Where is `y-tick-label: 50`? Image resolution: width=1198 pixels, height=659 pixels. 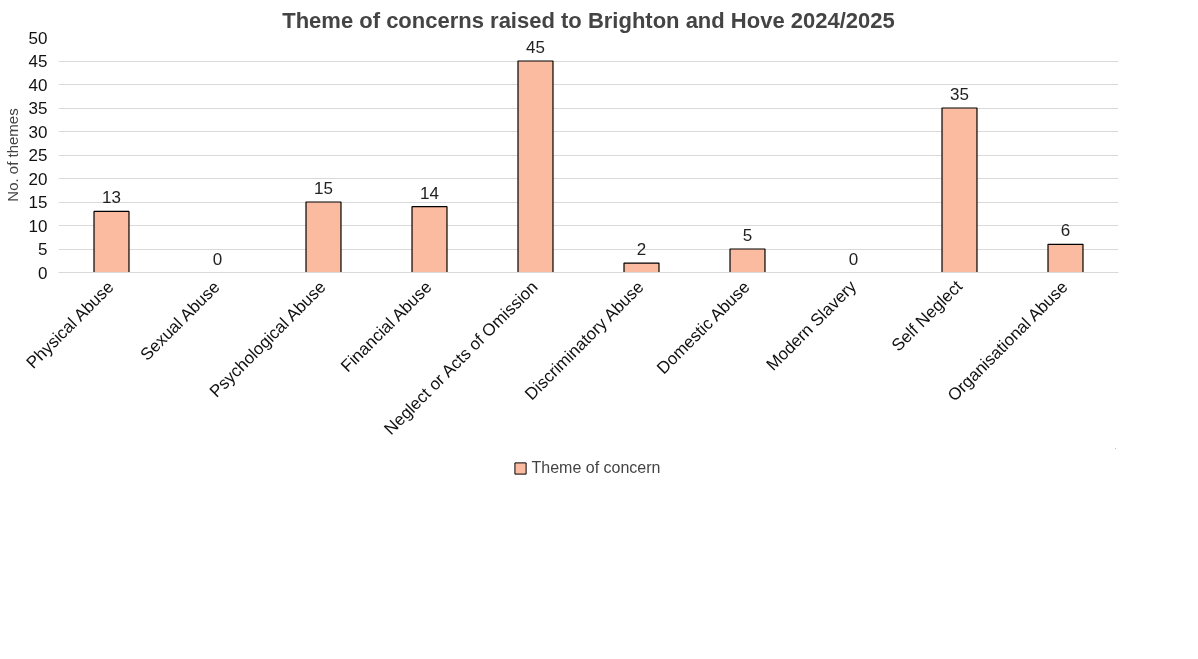 y-tick-label: 50 is located at coordinates (38, 38).